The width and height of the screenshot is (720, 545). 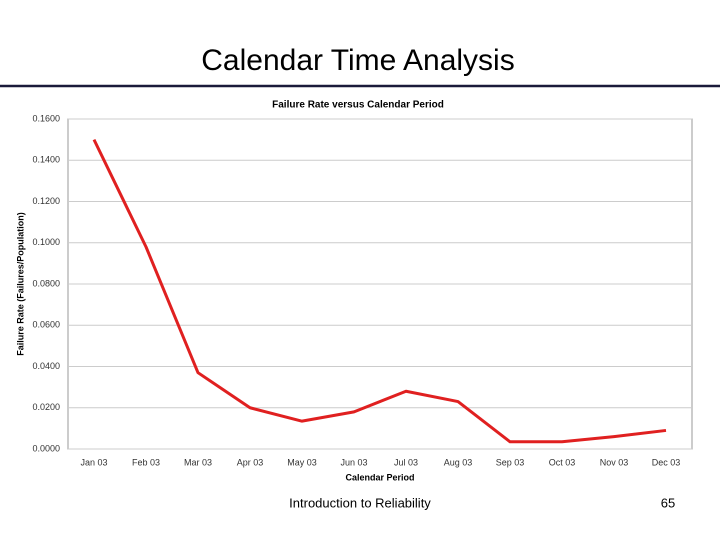 I want to click on x-tick-label: Dec 03, so click(x=666, y=462).